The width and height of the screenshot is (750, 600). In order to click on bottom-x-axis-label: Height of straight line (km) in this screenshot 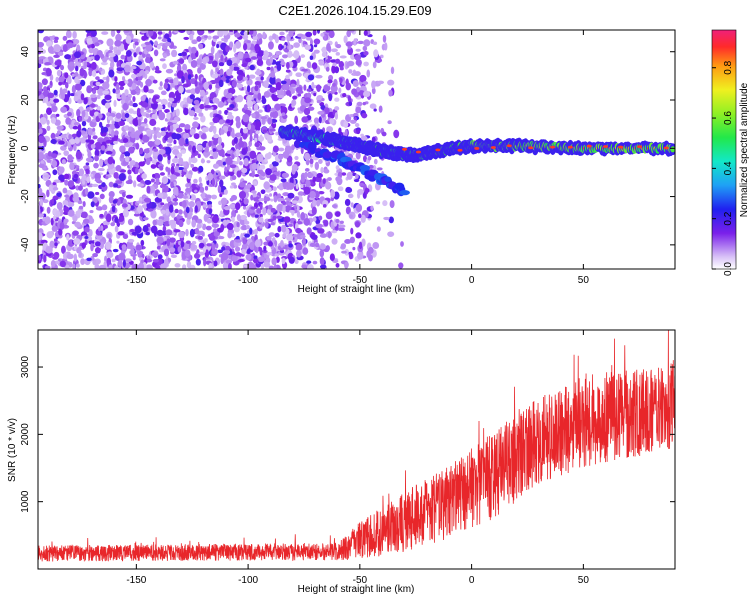, I will do `click(356, 589)`.